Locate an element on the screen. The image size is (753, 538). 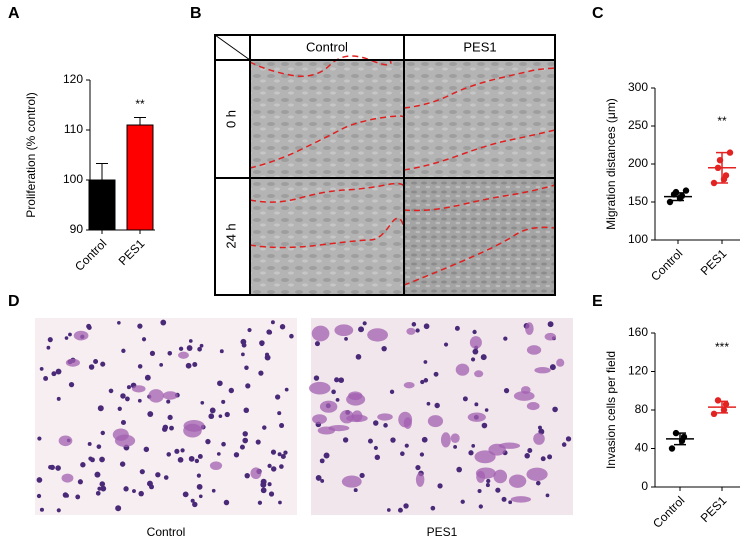
y-tick-label: 0 is located at coordinates (644, 486).